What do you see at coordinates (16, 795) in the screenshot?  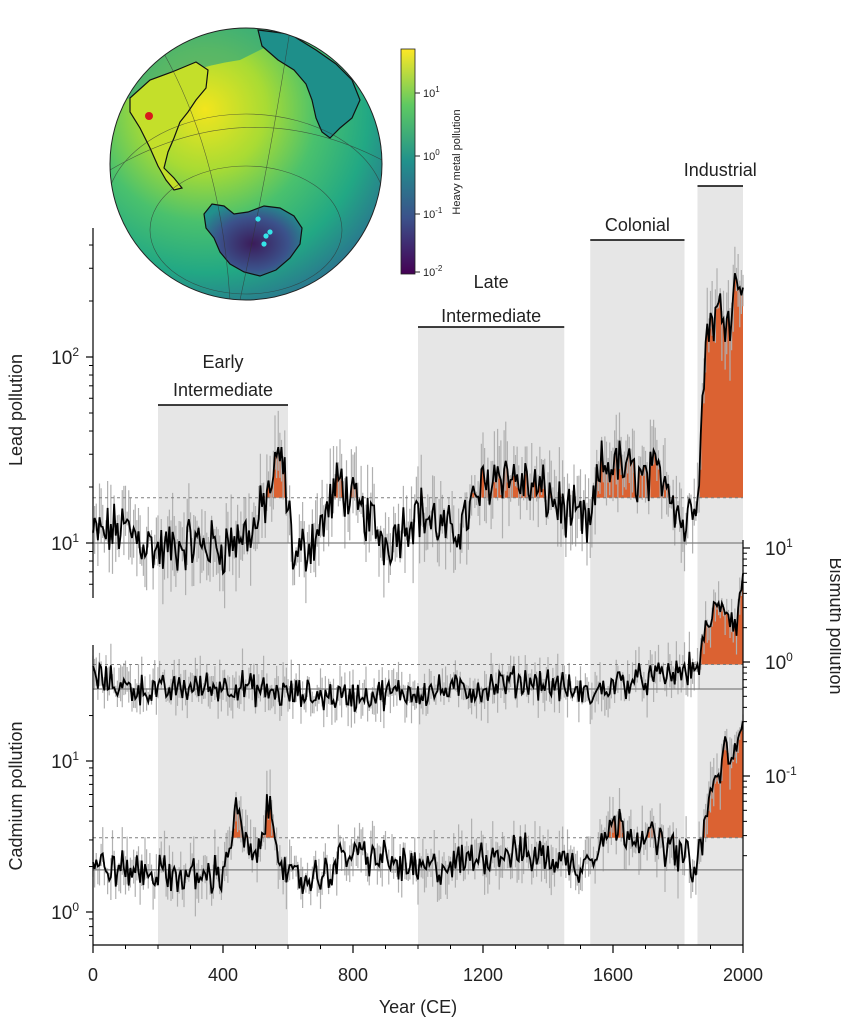 I see `cadmium-axis-label: Cadmium pollution` at bounding box center [16, 795].